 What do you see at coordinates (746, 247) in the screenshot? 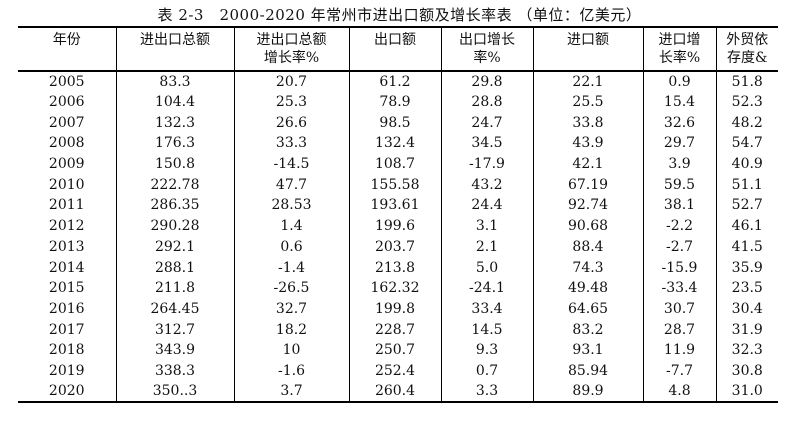
I see `table-cell: 41.5` at bounding box center [746, 247].